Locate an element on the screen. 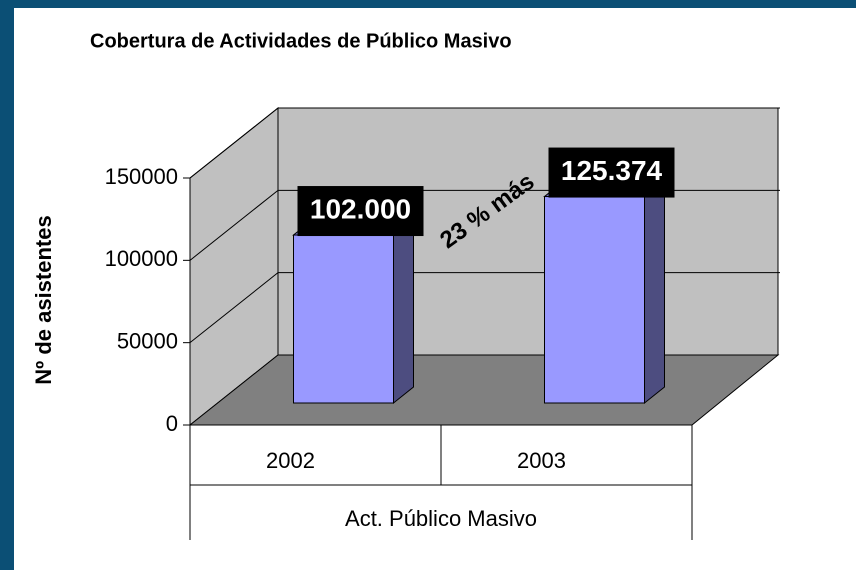  value-label: 102.000 is located at coordinates (360, 208).